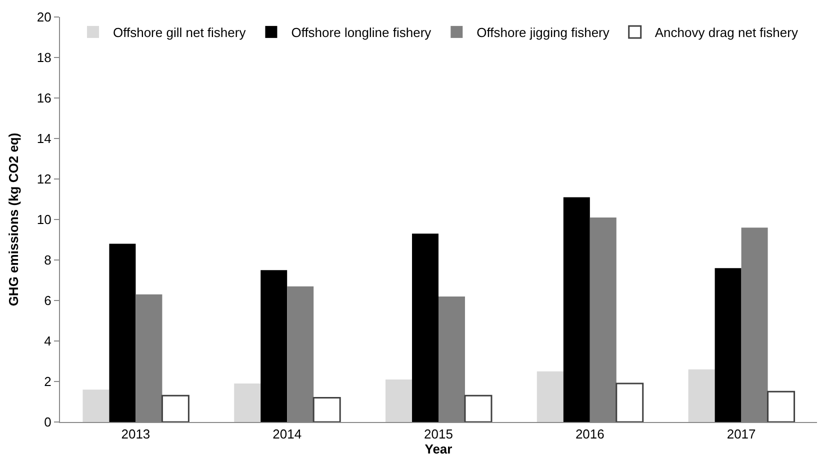 The image size is (827, 467). I want to click on y-tick-label: 4, so click(48, 341).